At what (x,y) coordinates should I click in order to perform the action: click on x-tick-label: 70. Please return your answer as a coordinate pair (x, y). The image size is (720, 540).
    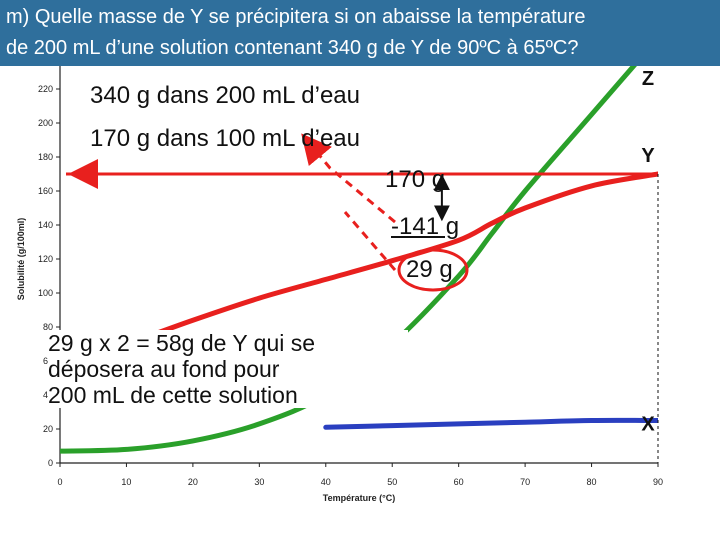
    Looking at the image, I should click on (525, 482).